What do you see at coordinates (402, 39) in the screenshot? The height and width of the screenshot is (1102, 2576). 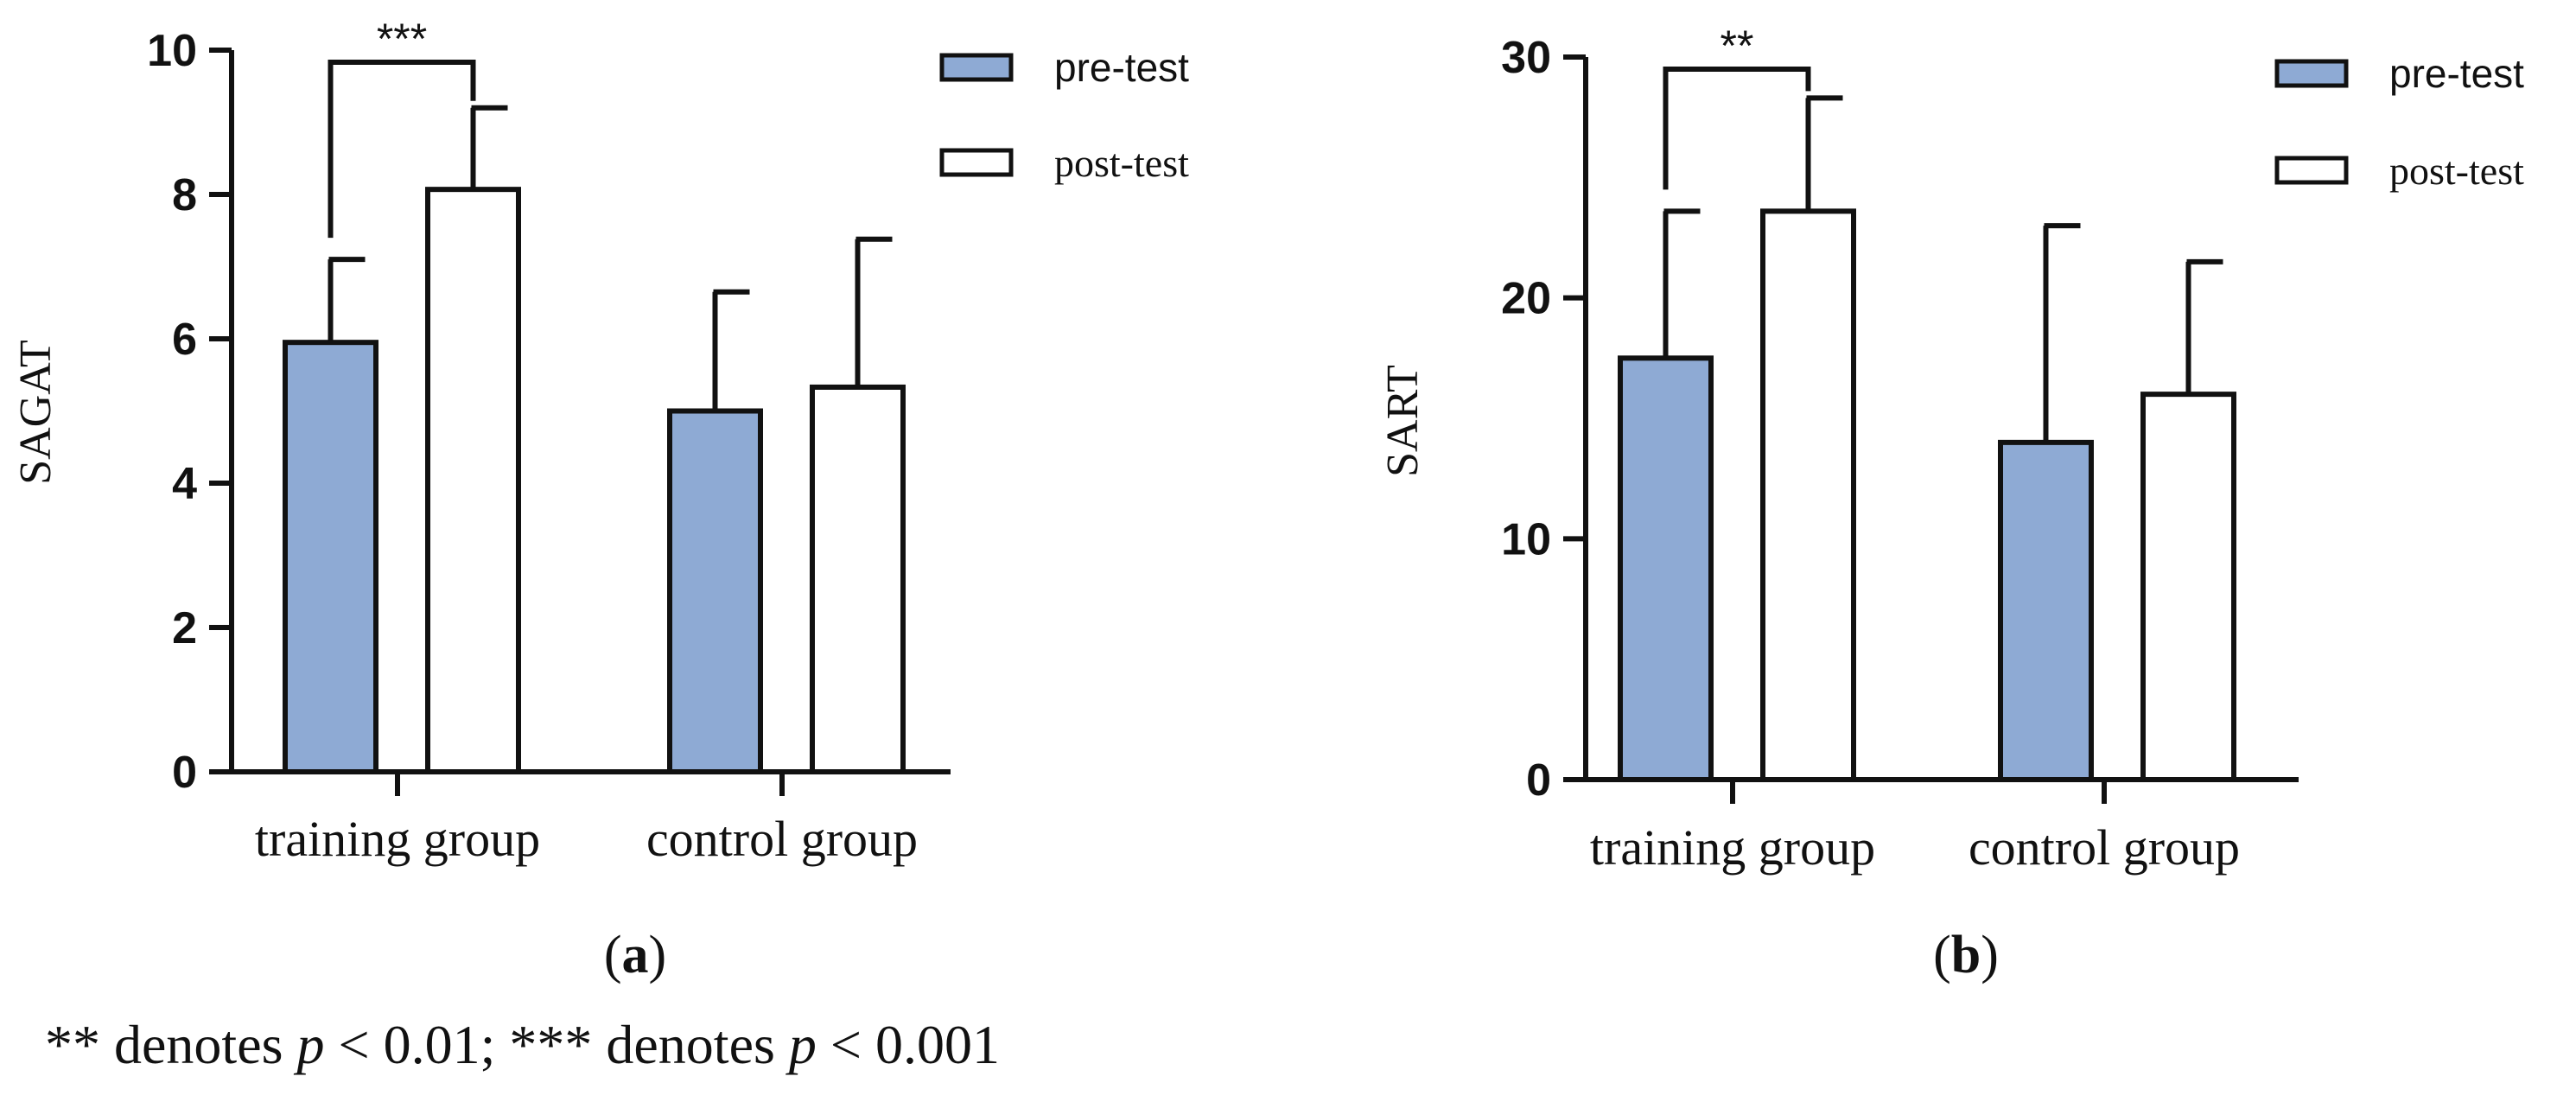 I see `significance-stars: ***` at bounding box center [402, 39].